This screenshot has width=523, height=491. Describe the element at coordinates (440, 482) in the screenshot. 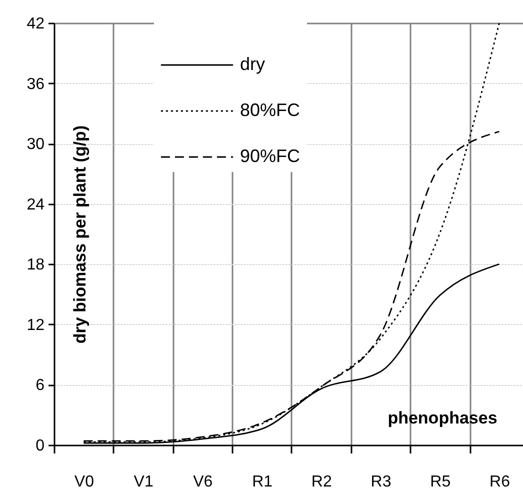

I see `x-tick-label: R5` at that location.